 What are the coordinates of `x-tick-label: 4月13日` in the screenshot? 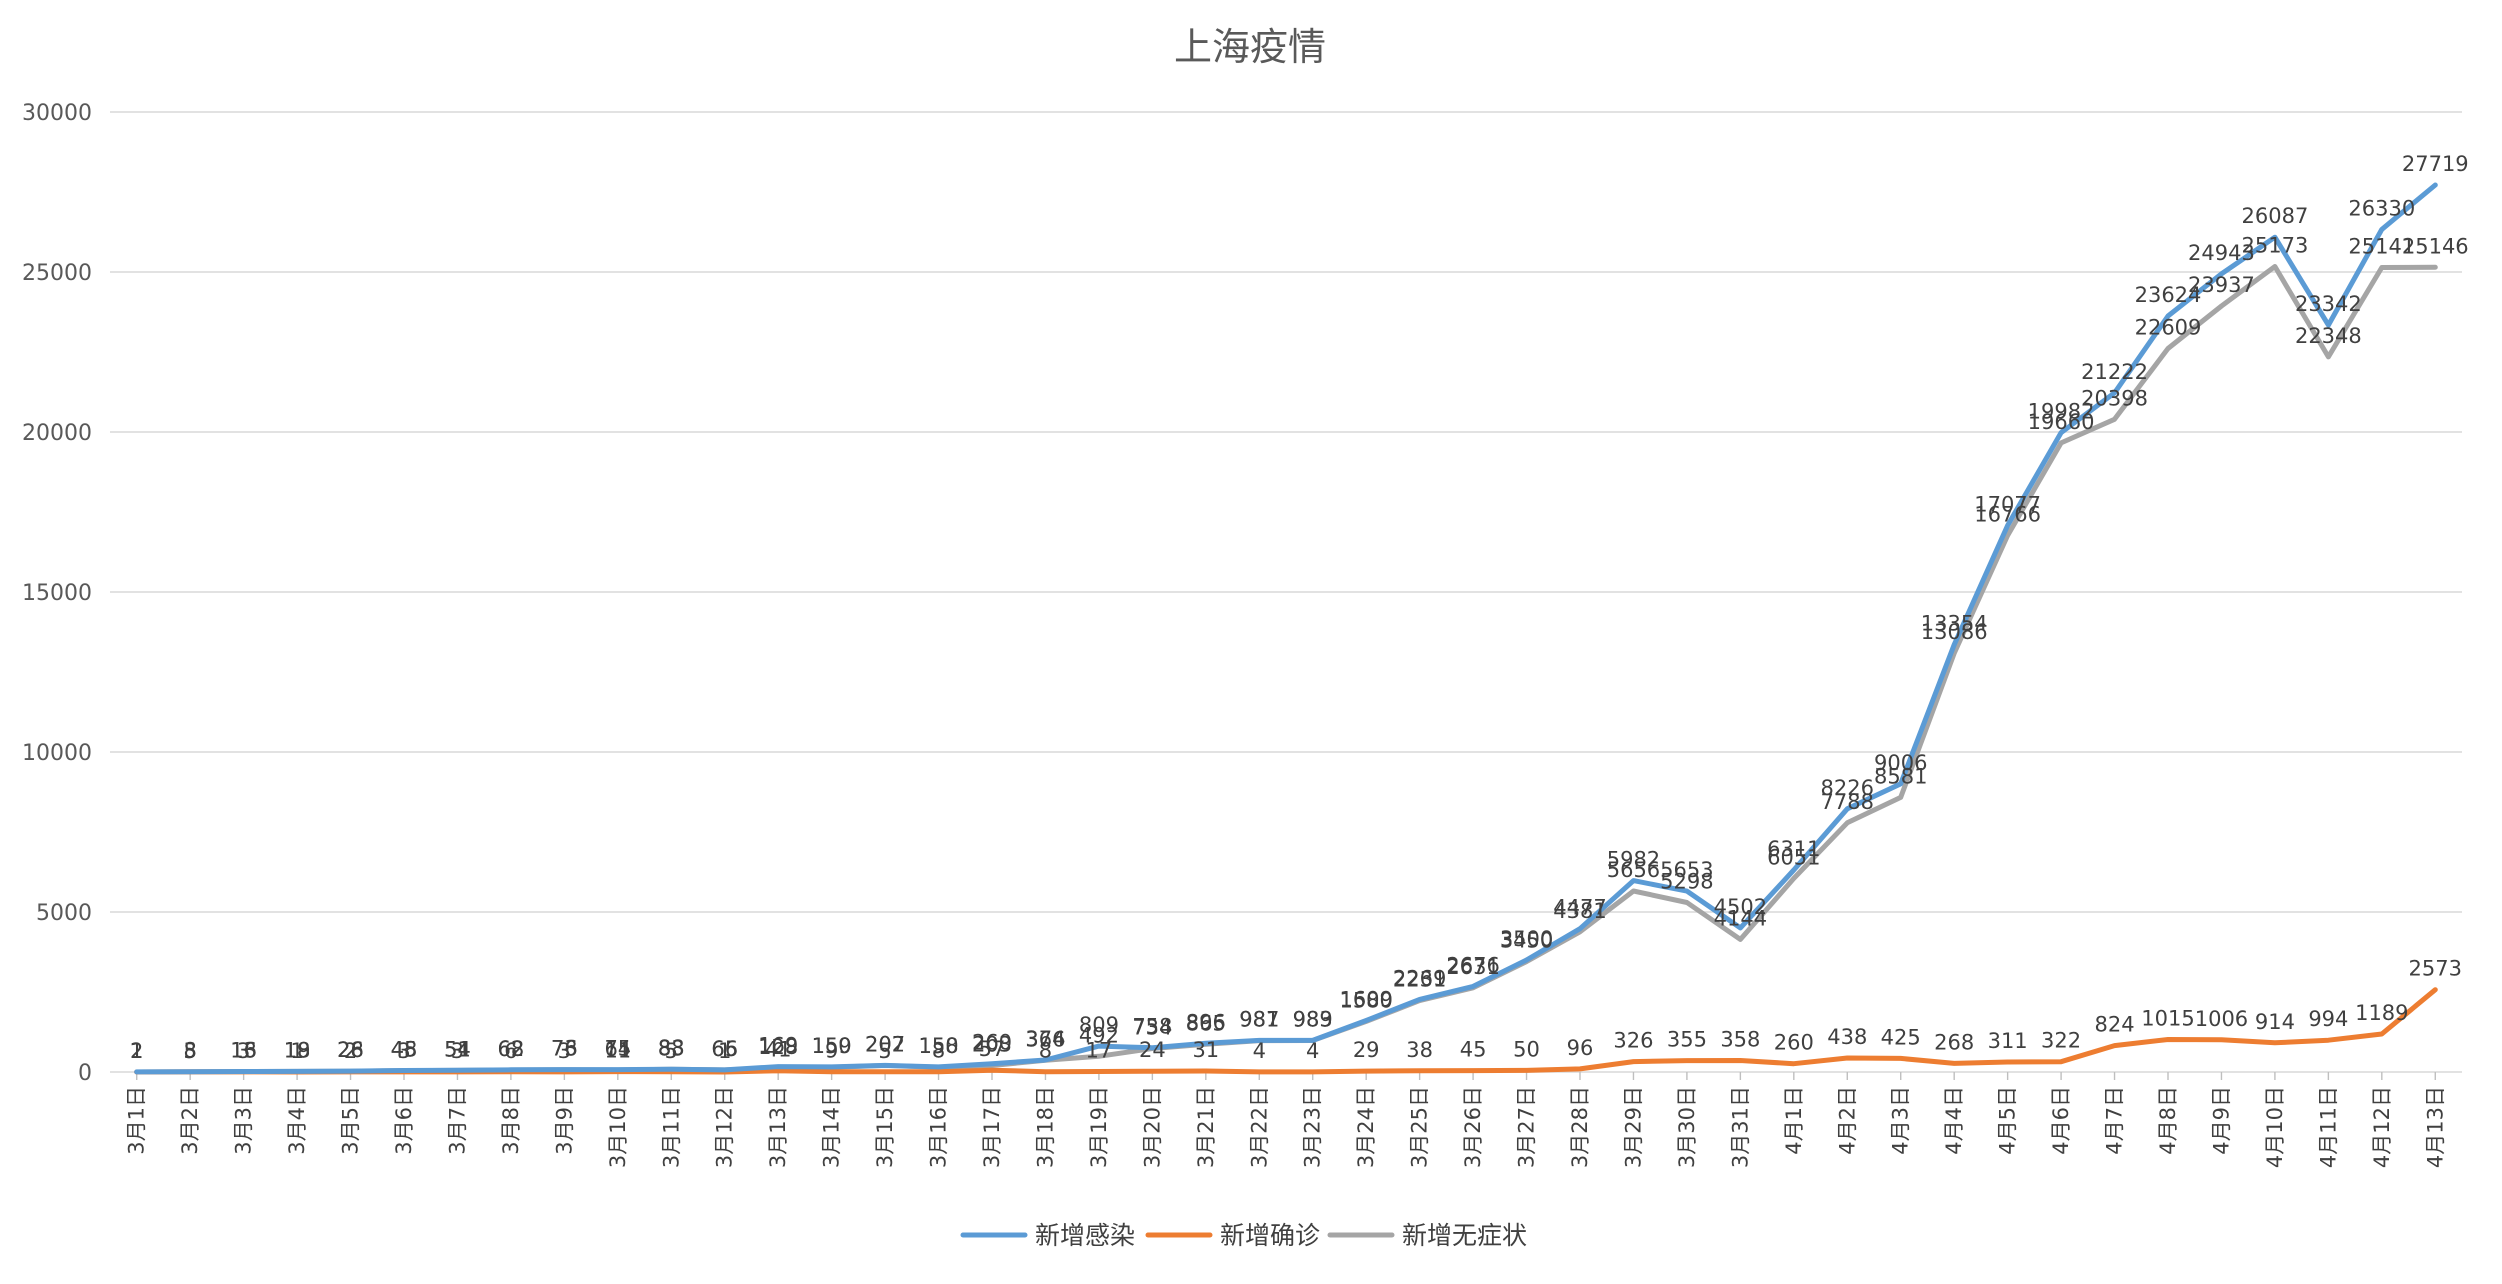 It's located at (2435, 1127).